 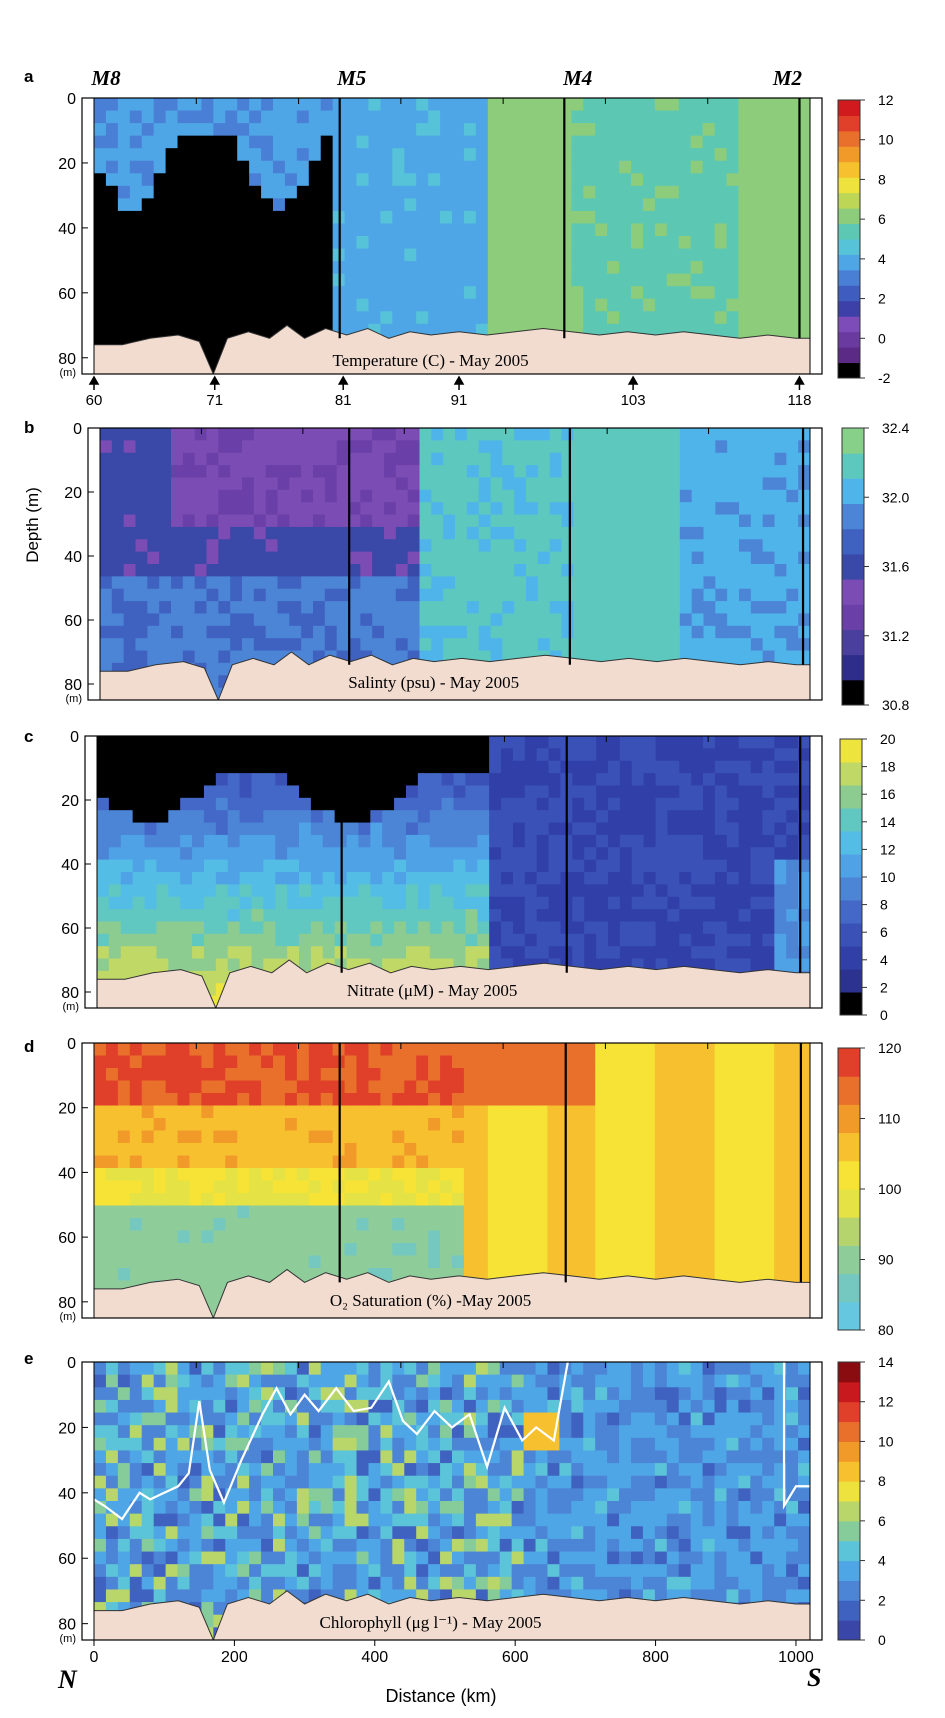 What do you see at coordinates (331, 1441) in the screenshot?
I see `mixed-layer-line` at bounding box center [331, 1441].